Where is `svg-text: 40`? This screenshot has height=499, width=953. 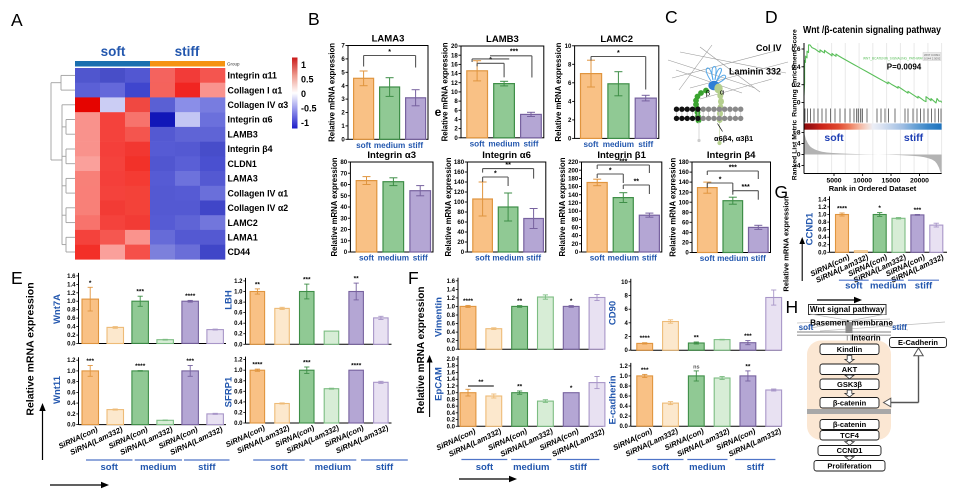
svg-text: 40 is located at coordinates (575, 236).